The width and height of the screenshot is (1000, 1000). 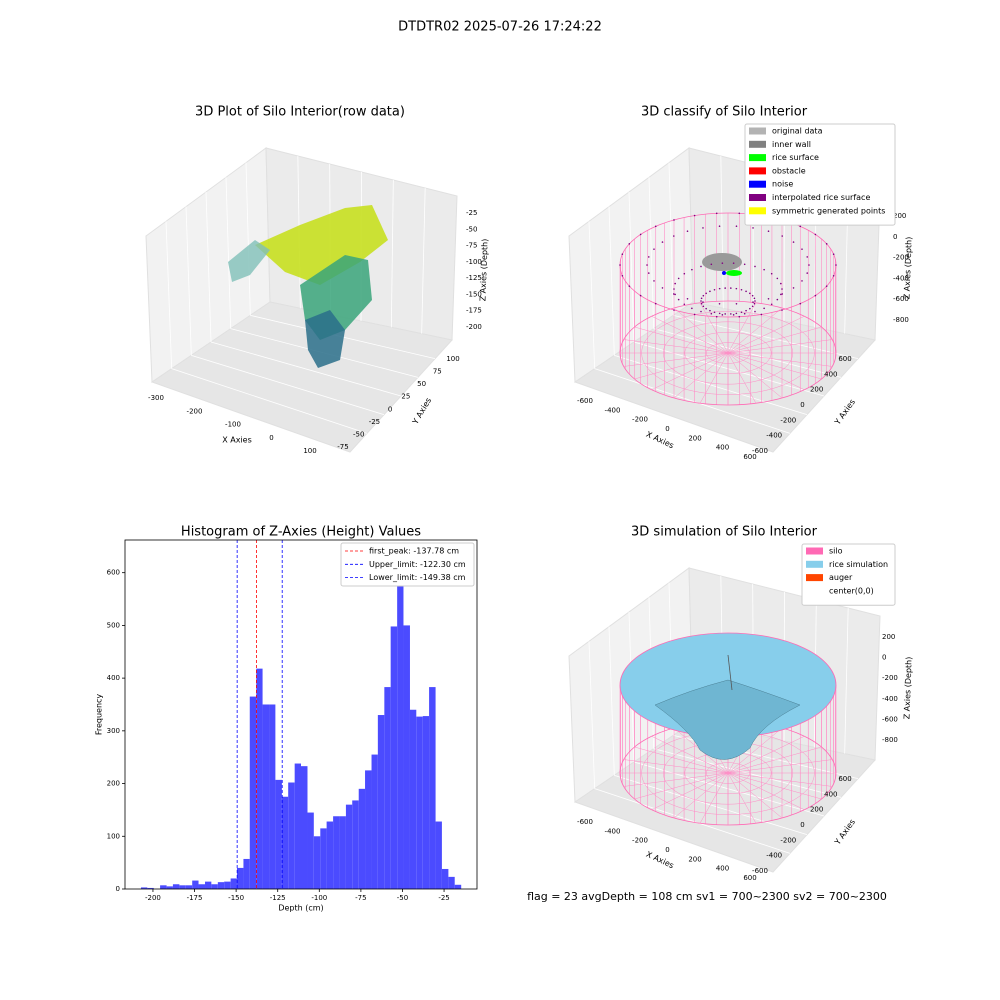 I want to click on legend-label: noise, so click(x=782, y=184).